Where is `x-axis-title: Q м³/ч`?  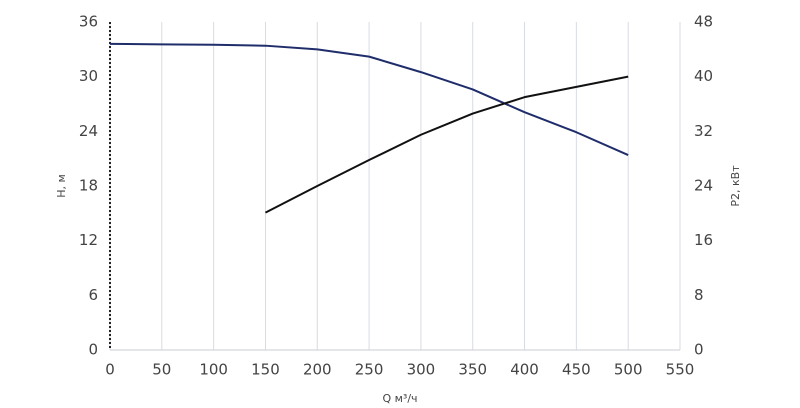
x-axis-title: Q м³/ч is located at coordinates (399, 398).